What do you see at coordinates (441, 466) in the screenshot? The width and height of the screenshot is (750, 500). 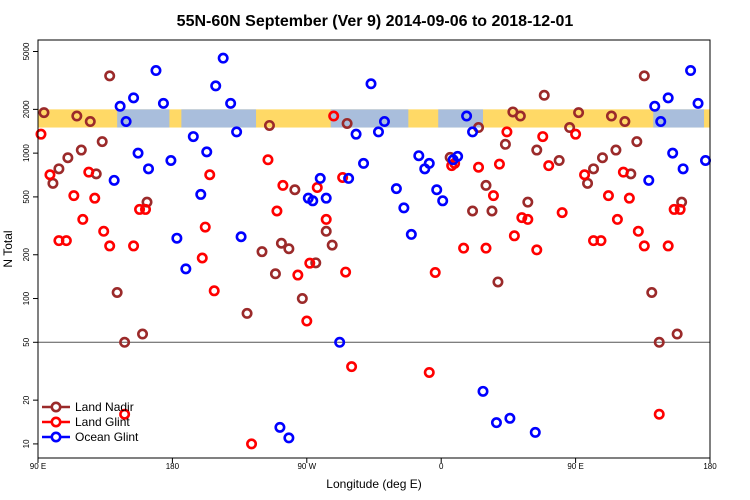 I see `x-tick-label: 0` at bounding box center [441, 466].